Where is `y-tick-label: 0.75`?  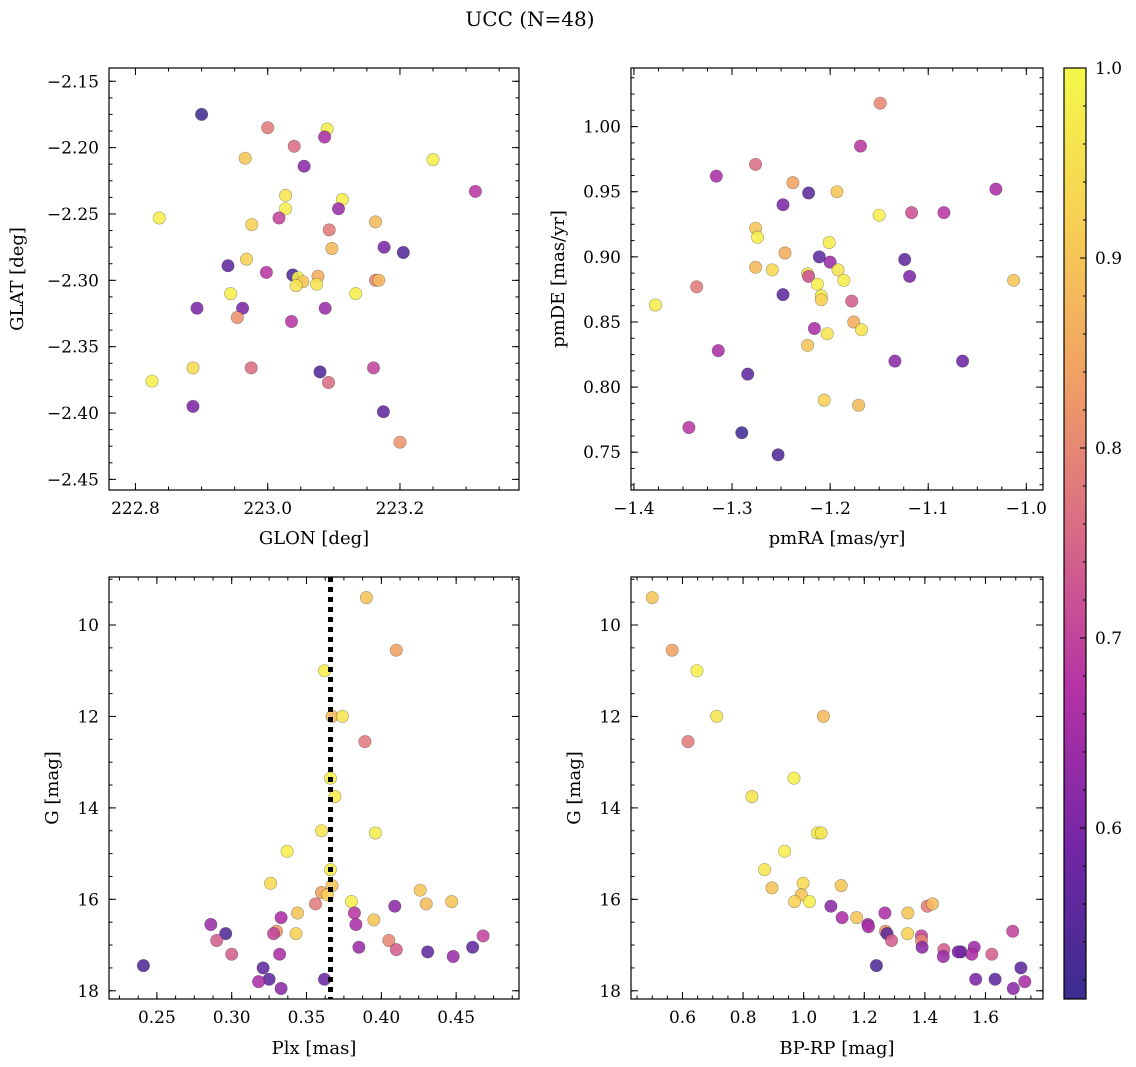
y-tick-label: 0.75 is located at coordinates (602, 453).